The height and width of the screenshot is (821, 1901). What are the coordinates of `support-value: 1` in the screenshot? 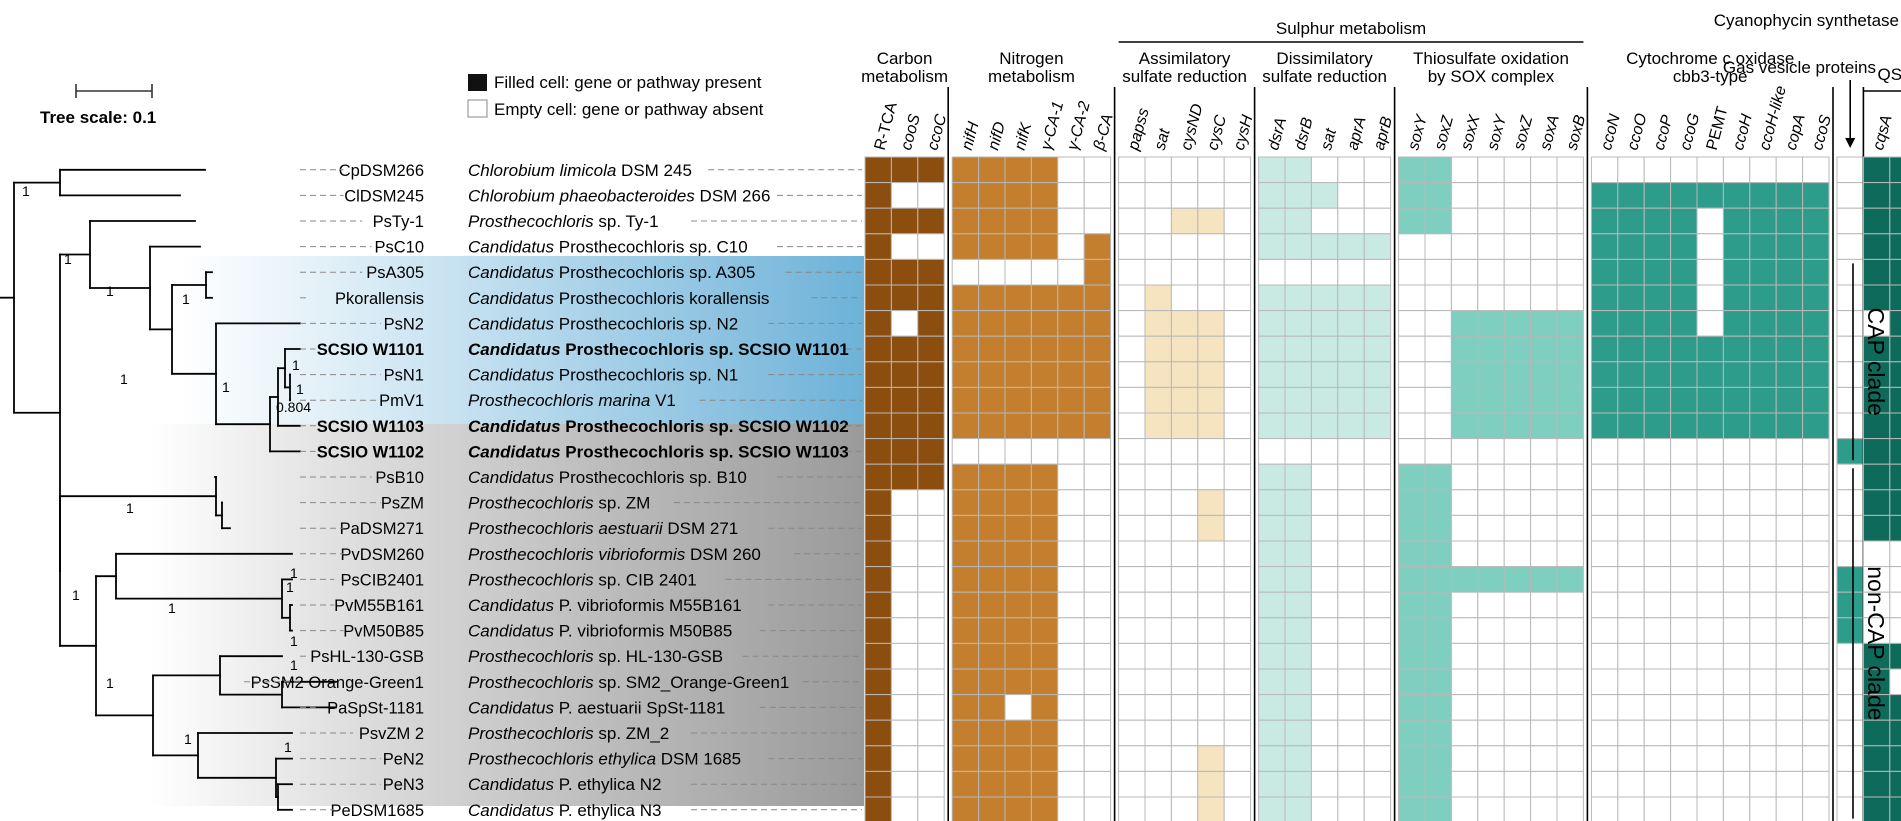 It's located at (294, 641).